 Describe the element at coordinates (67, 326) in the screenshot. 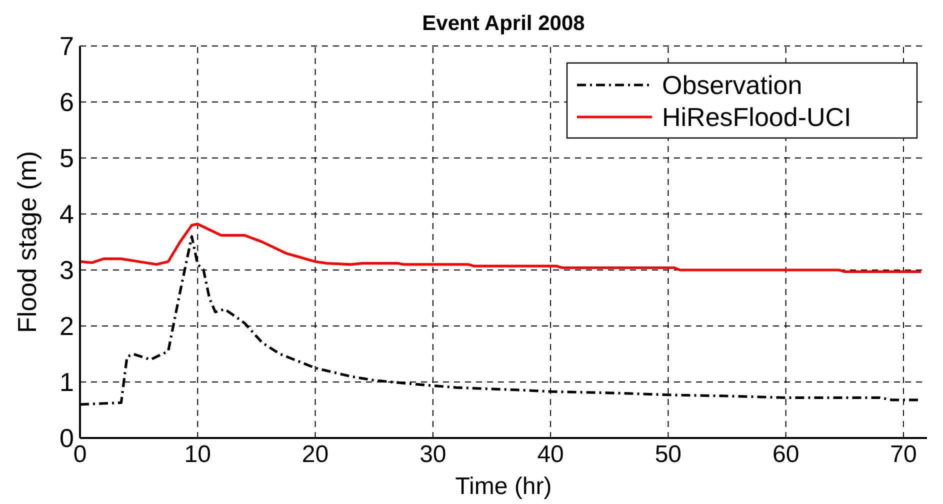

I see `y-tick-label: 2` at that location.